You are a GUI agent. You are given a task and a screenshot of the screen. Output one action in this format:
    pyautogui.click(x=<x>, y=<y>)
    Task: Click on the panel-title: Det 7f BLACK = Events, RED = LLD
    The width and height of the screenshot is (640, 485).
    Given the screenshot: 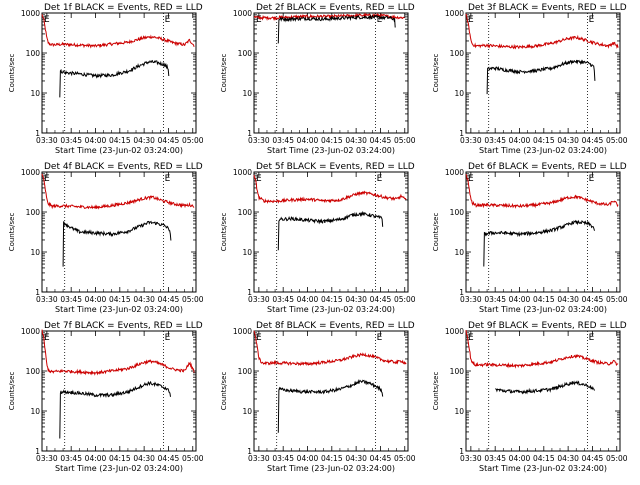 What is the action you would take?
    pyautogui.click(x=123, y=326)
    